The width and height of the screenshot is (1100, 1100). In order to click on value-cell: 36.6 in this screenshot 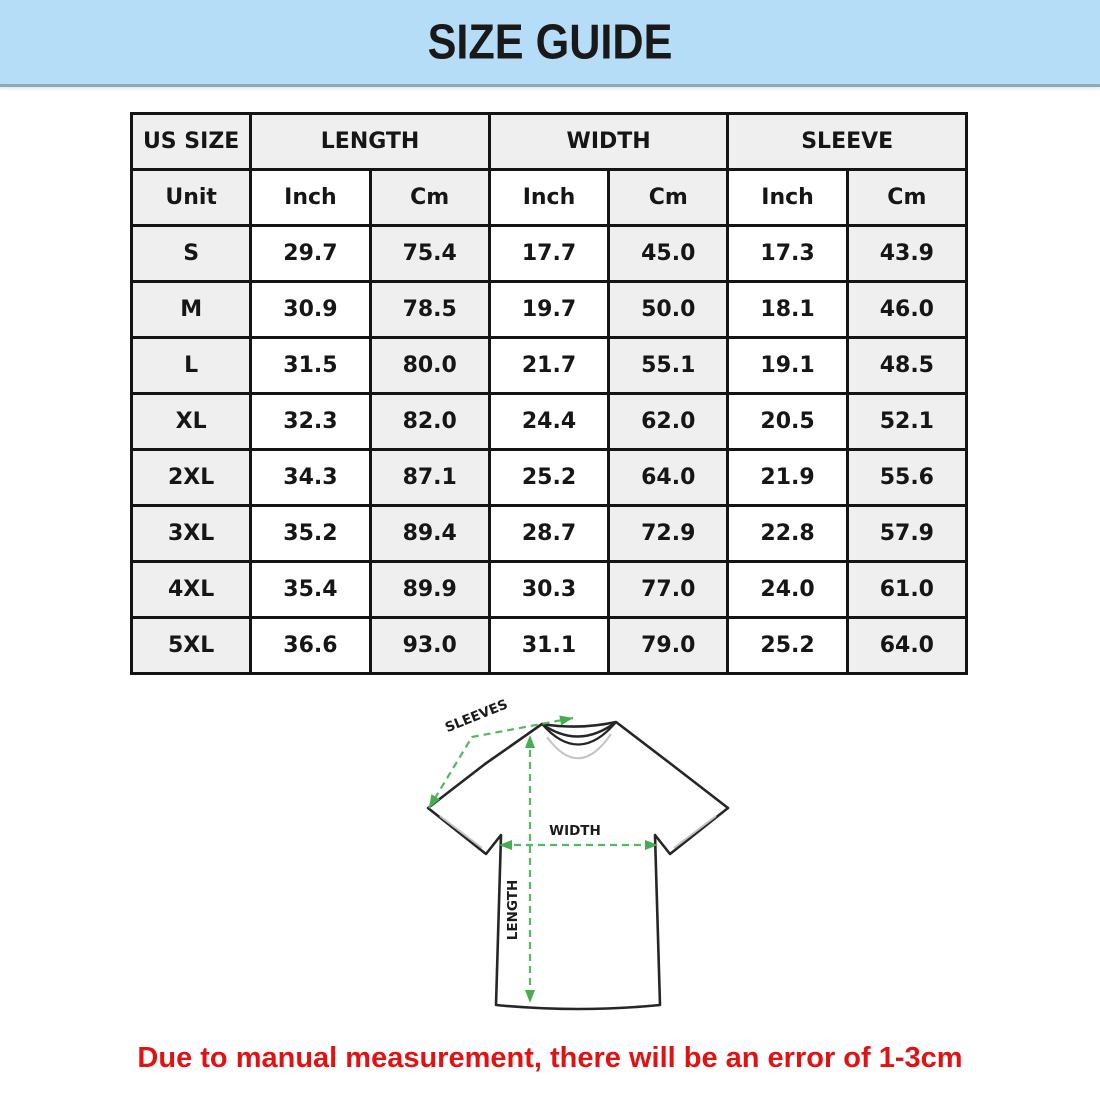, I will do `click(310, 645)`.